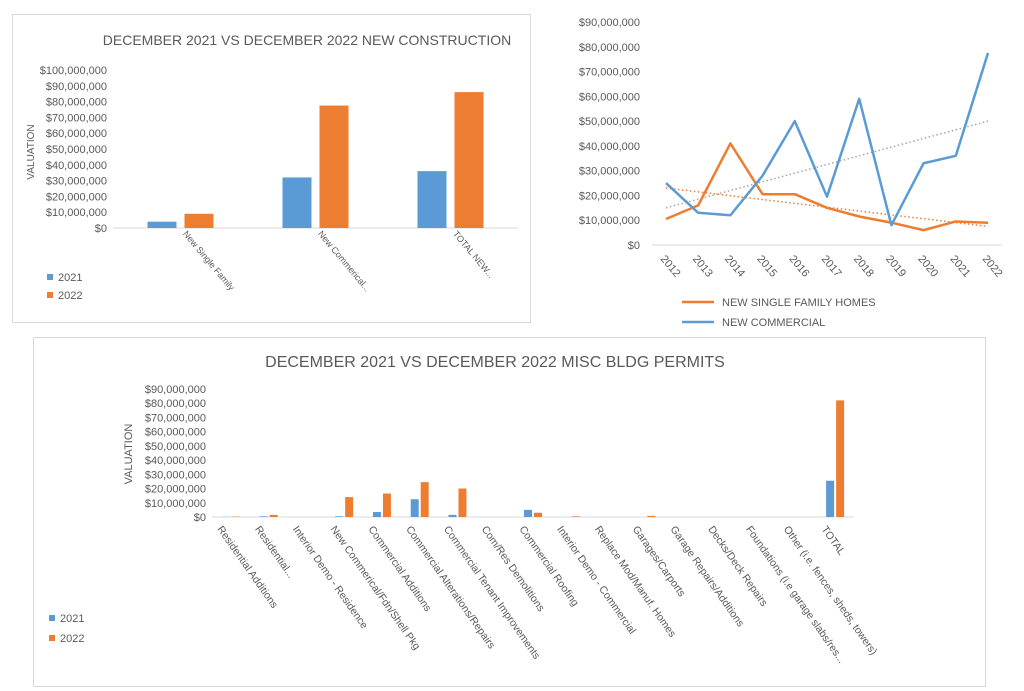 This screenshot has width=1024, height=691. I want to click on x-tick-label: TOTAL, so click(833, 541).